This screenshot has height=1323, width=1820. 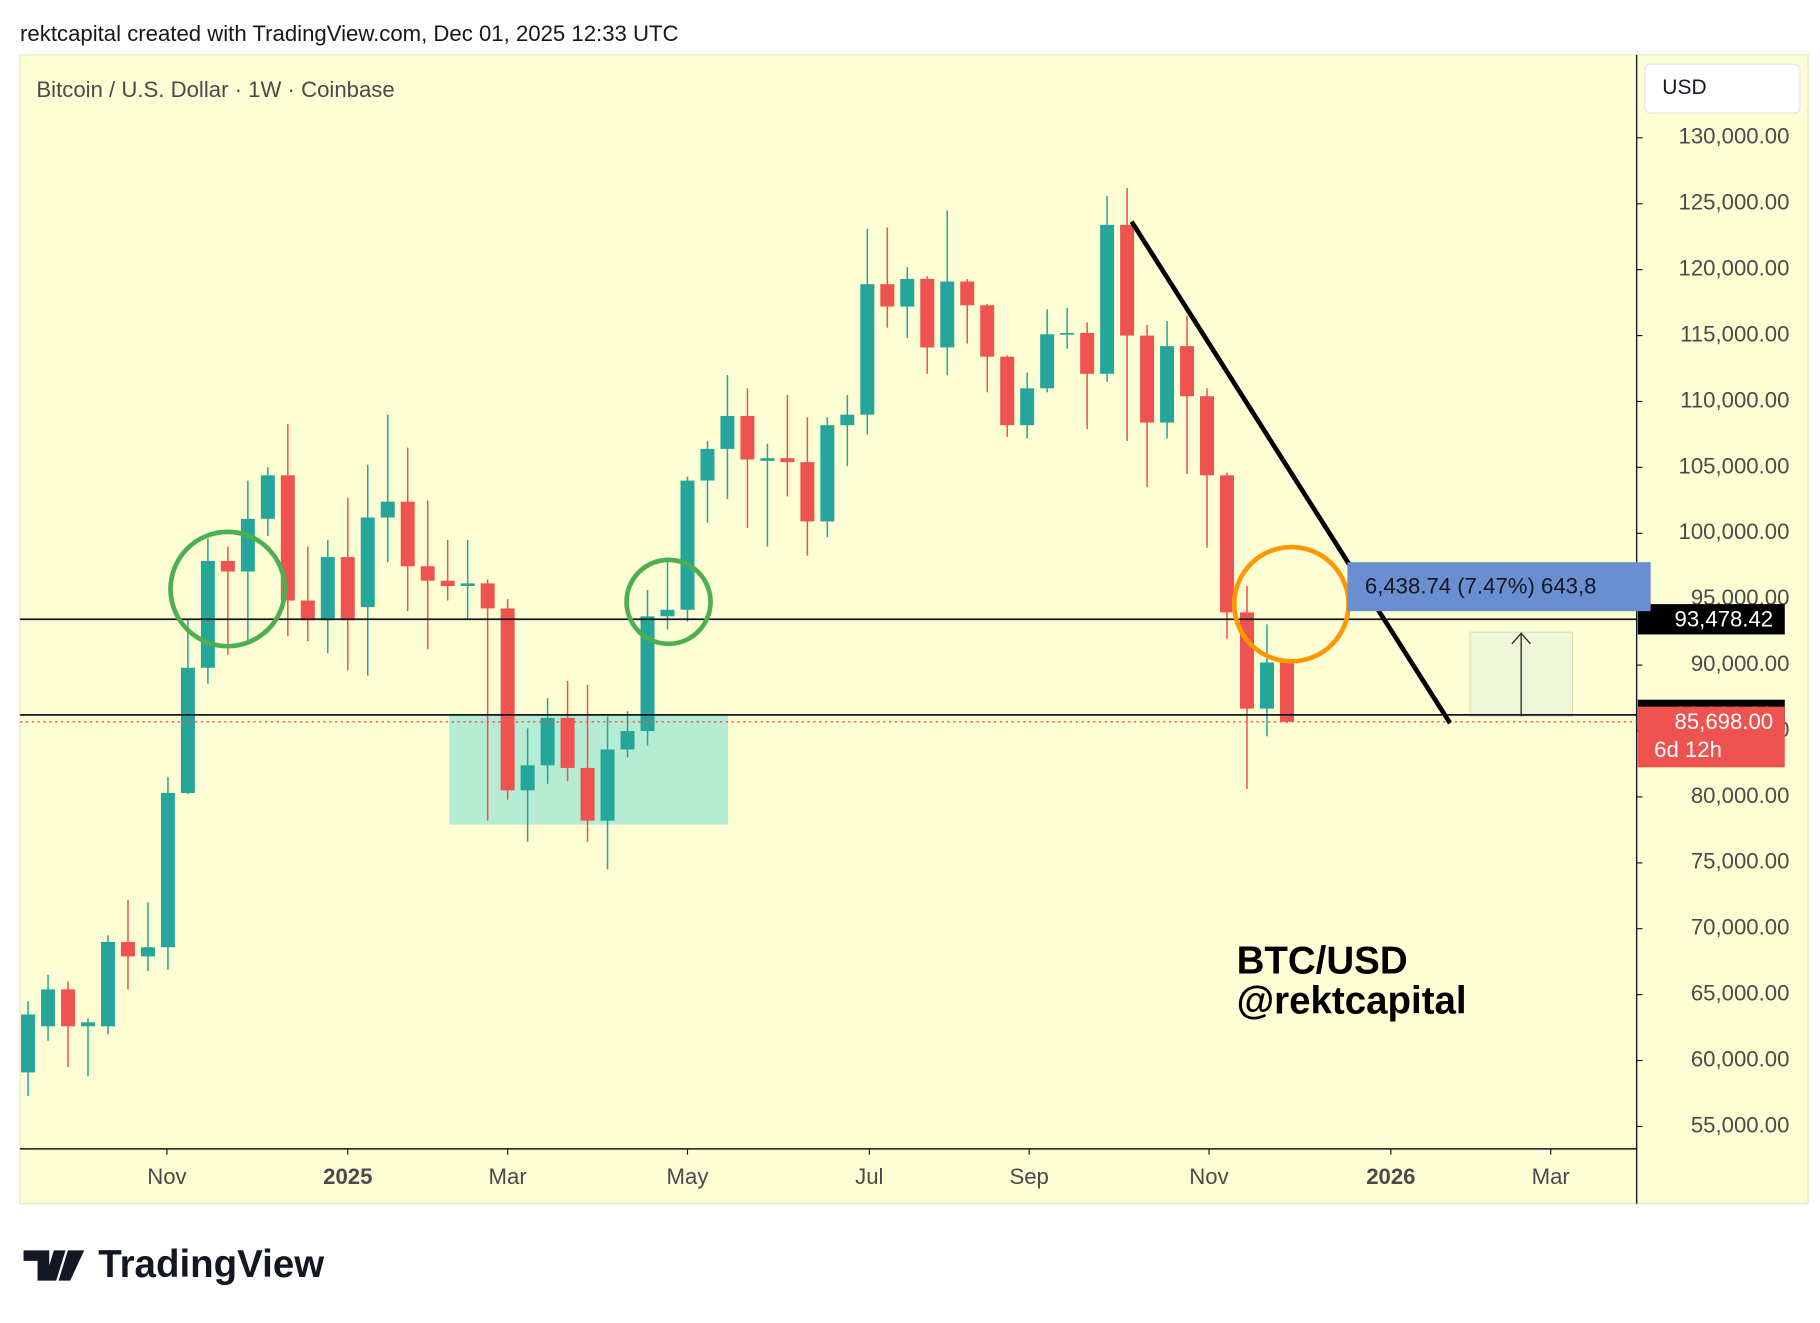 What do you see at coordinates (1028, 1176) in the screenshot?
I see `x-tick-label: Sep` at bounding box center [1028, 1176].